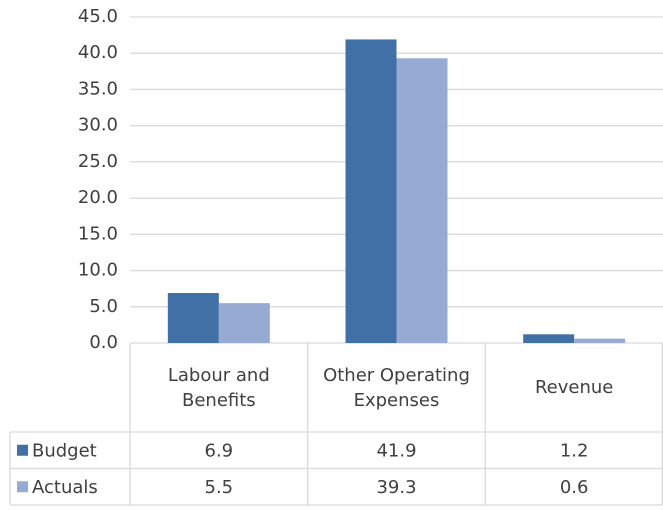 The height and width of the screenshot is (510, 663). What do you see at coordinates (219, 450) in the screenshot?
I see `table-value: 6.9` at bounding box center [219, 450].